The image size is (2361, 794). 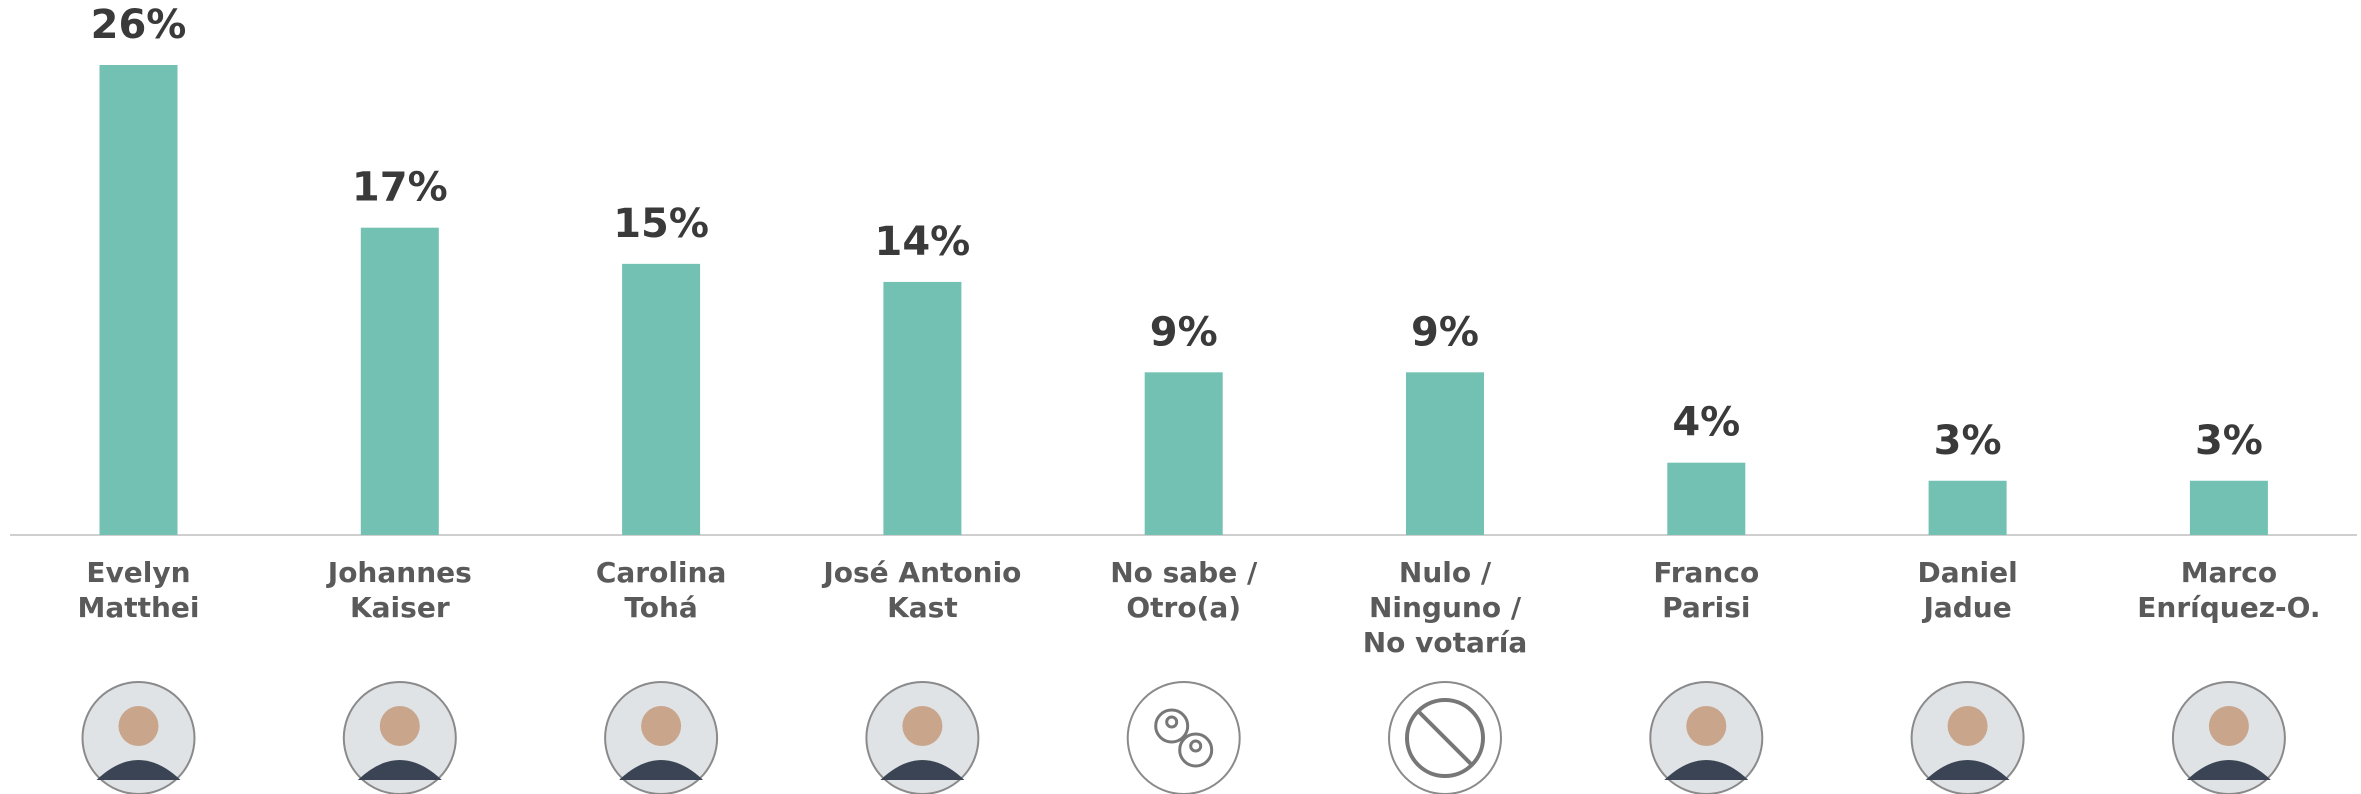 I want to click on category-label: Enríquez-O., so click(x=2228, y=607).